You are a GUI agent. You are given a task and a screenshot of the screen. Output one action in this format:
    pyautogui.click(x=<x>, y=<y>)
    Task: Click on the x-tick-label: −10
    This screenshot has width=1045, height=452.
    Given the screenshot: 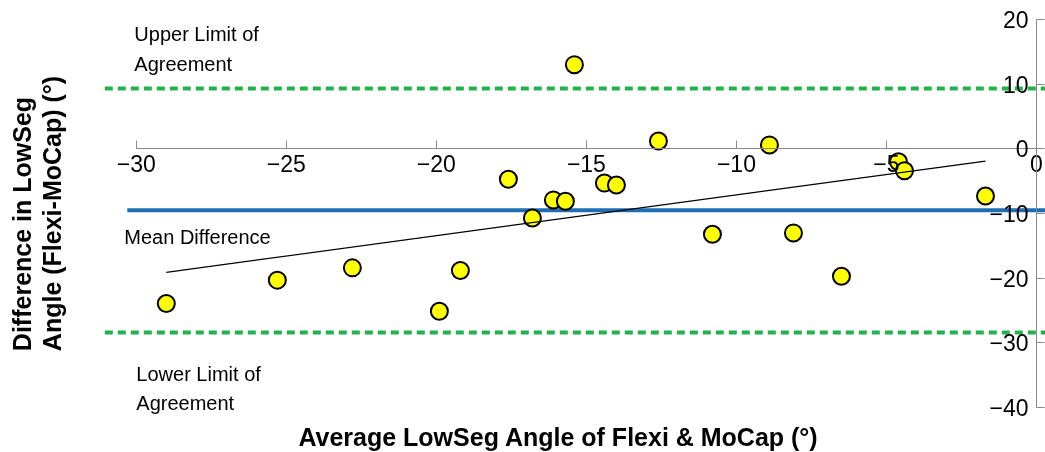 What is the action you would take?
    pyautogui.click(x=736, y=163)
    